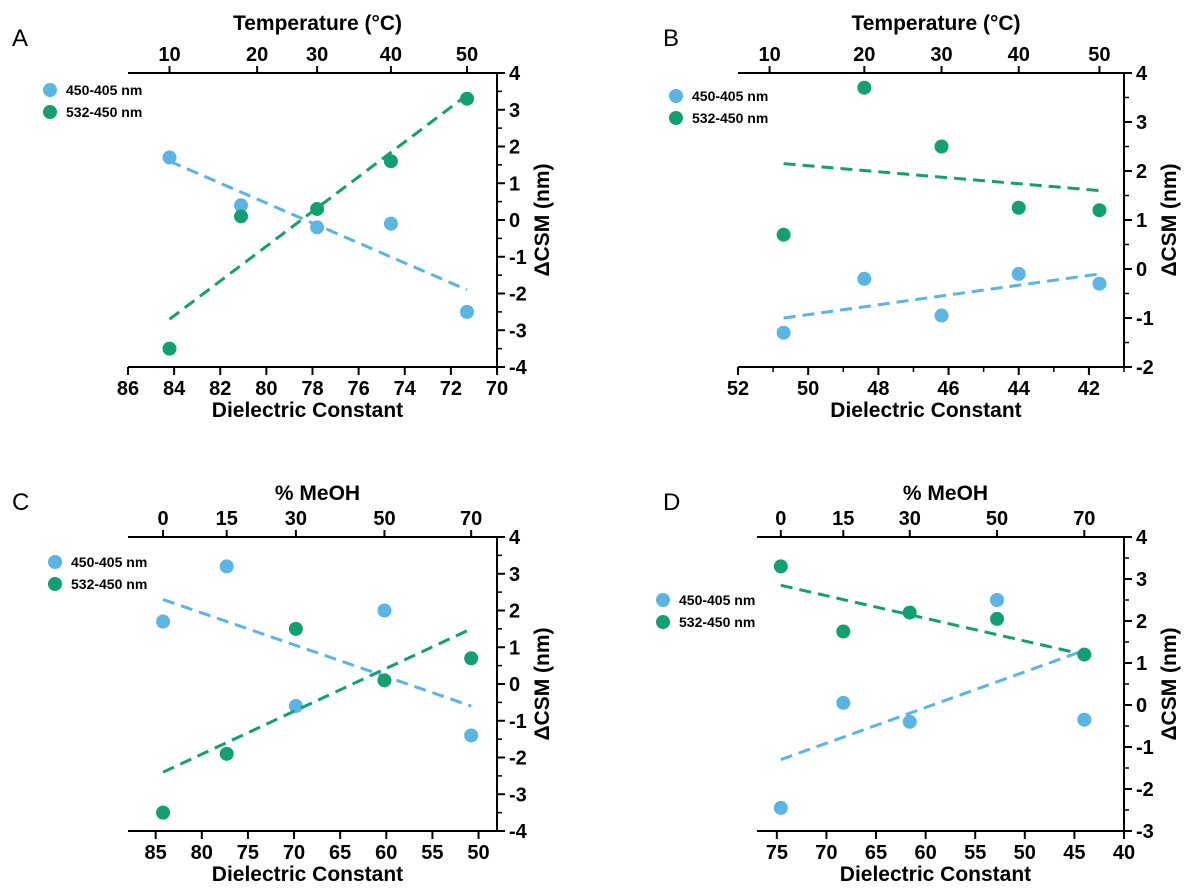 The width and height of the screenshot is (1188, 890). Describe the element at coordinates (826, 853) in the screenshot. I see `x-tick-label: 70` at that location.